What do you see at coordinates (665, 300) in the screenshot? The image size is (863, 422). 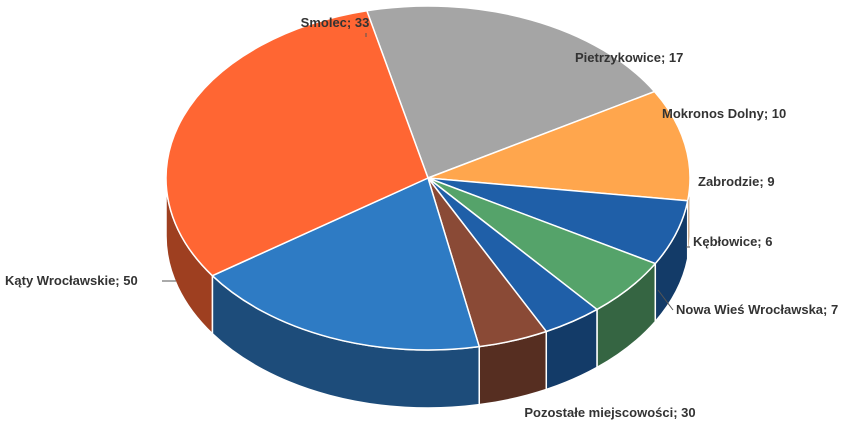 I see `leader-nowa-wies-wroclawska` at bounding box center [665, 300].